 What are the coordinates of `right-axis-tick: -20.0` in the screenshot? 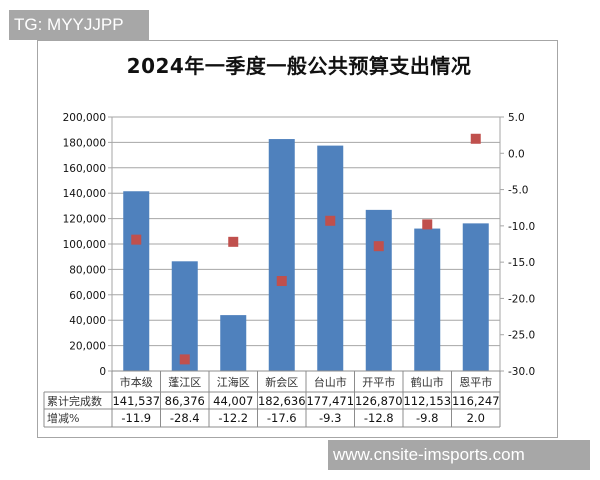 It's located at (521, 299).